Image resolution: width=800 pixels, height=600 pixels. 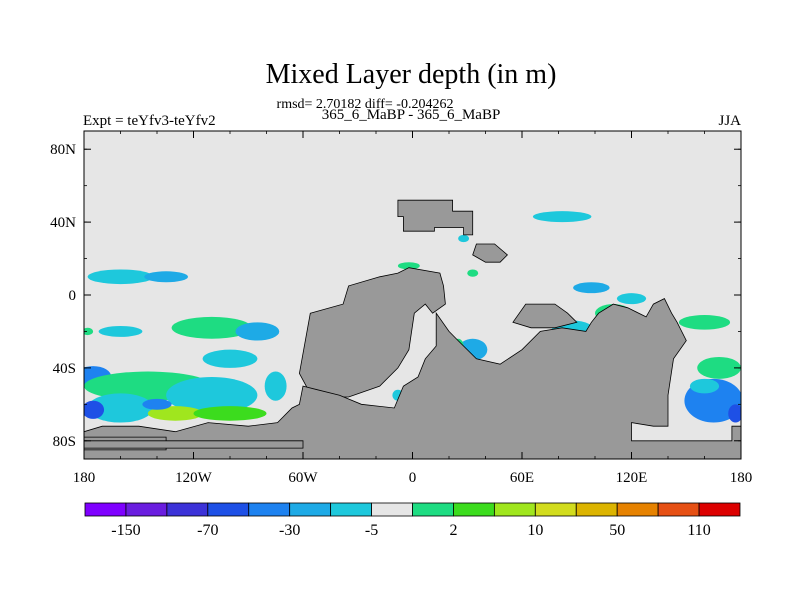 I want to click on colorbar: -150 -70 -30 -5 2 10 50 110, so click(x=412, y=520).